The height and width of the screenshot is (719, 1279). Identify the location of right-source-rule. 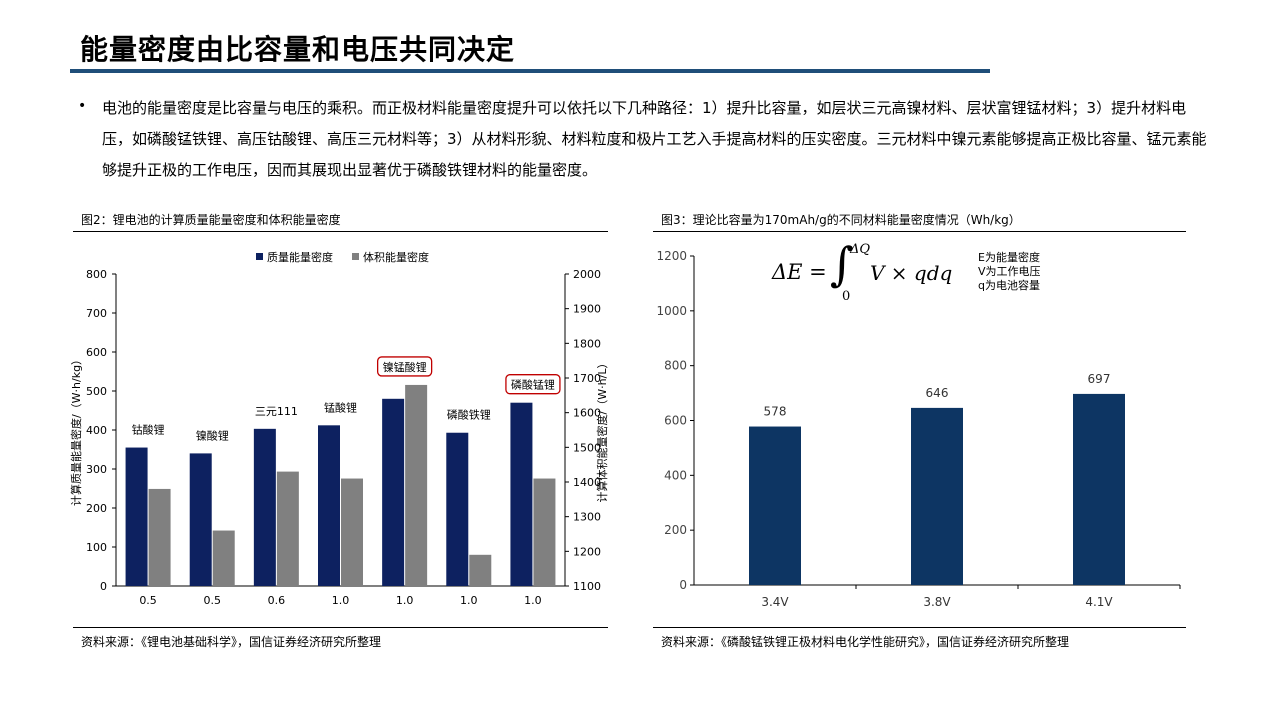
(919, 627).